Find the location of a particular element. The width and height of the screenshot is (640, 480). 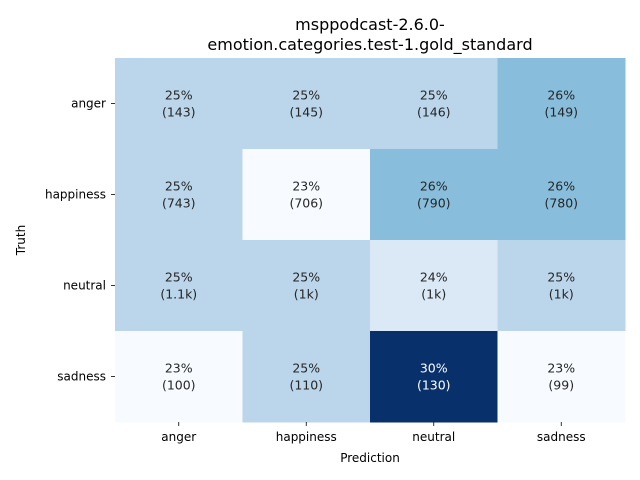

cell-count-label: (743) is located at coordinates (179, 203).